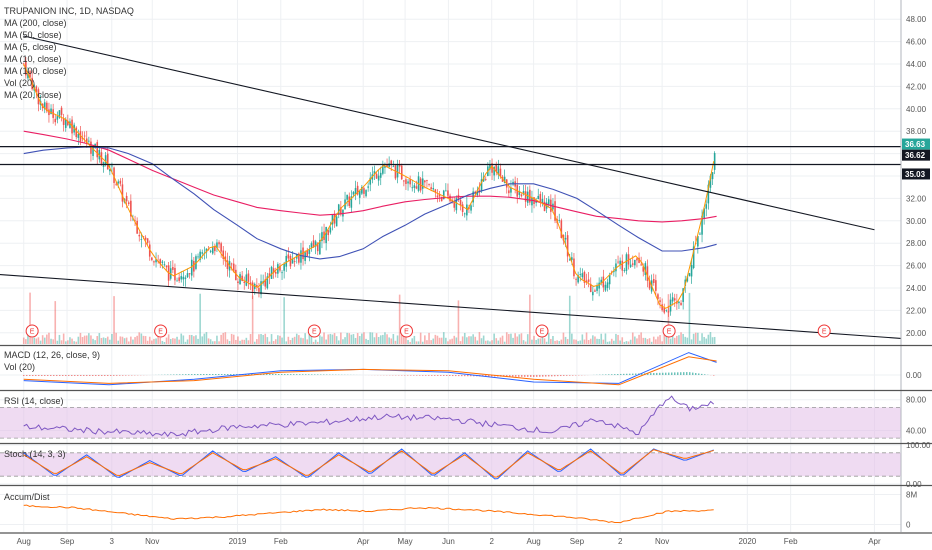 This screenshot has height=550, width=932. What do you see at coordinates (916, 198) in the screenshot?
I see `price-tick-label: 32.00` at bounding box center [916, 198].